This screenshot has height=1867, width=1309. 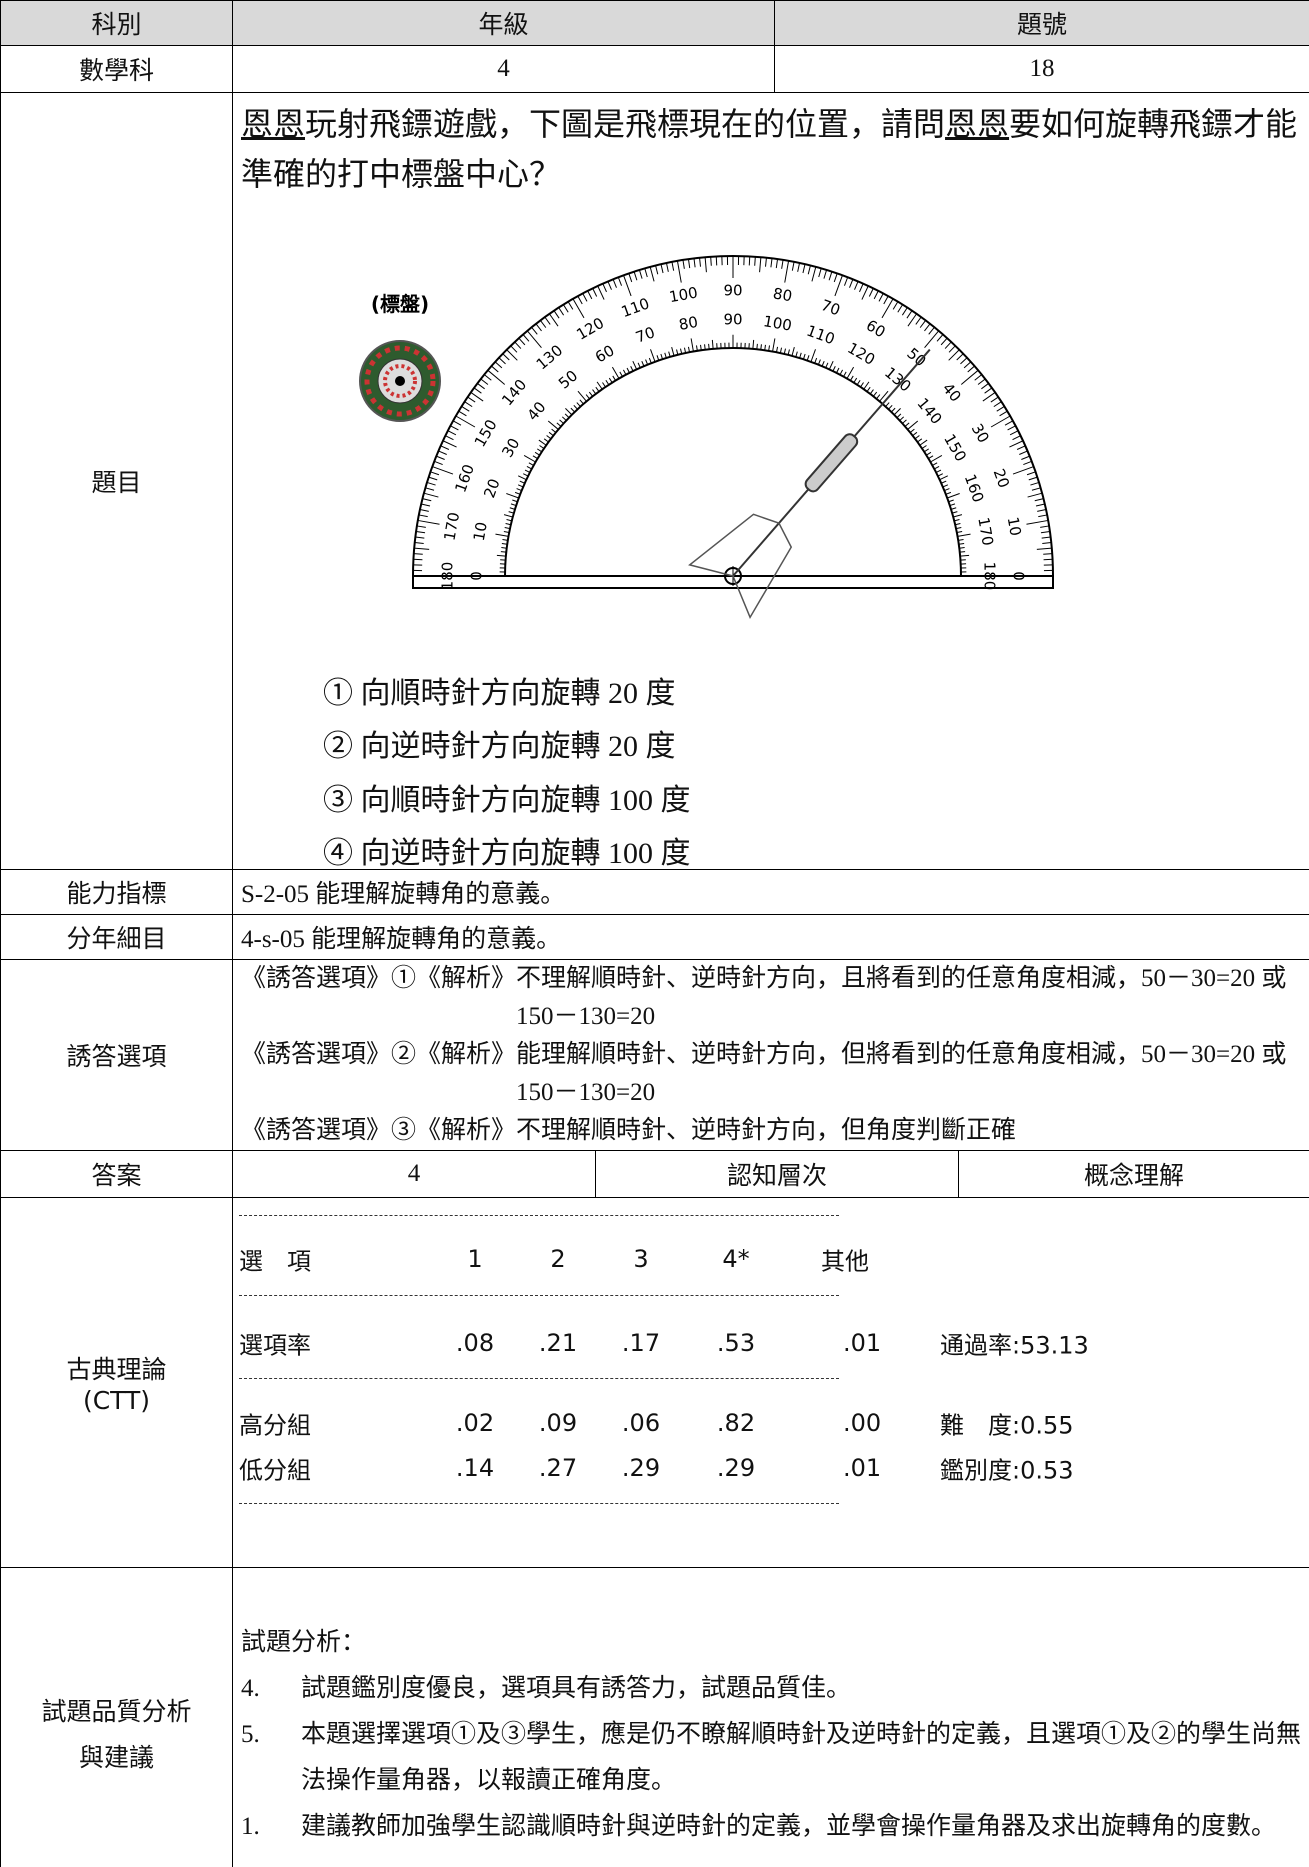 I want to click on ctt-text: .17, so click(x=641, y=1342).